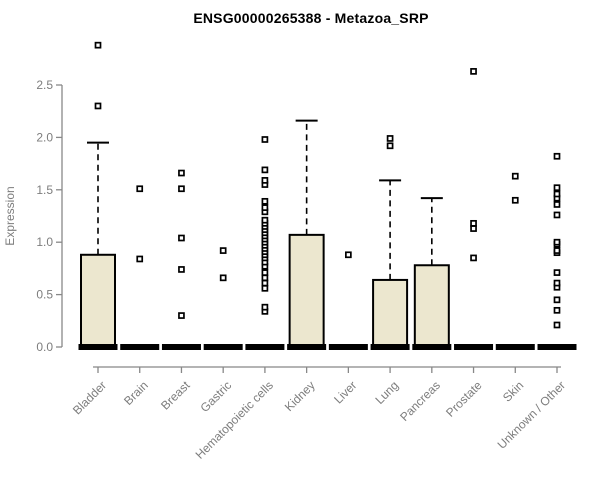 Image resolution: width=600 pixels, height=500 pixels. I want to click on x-tick-label: Prostate, so click(464, 399).